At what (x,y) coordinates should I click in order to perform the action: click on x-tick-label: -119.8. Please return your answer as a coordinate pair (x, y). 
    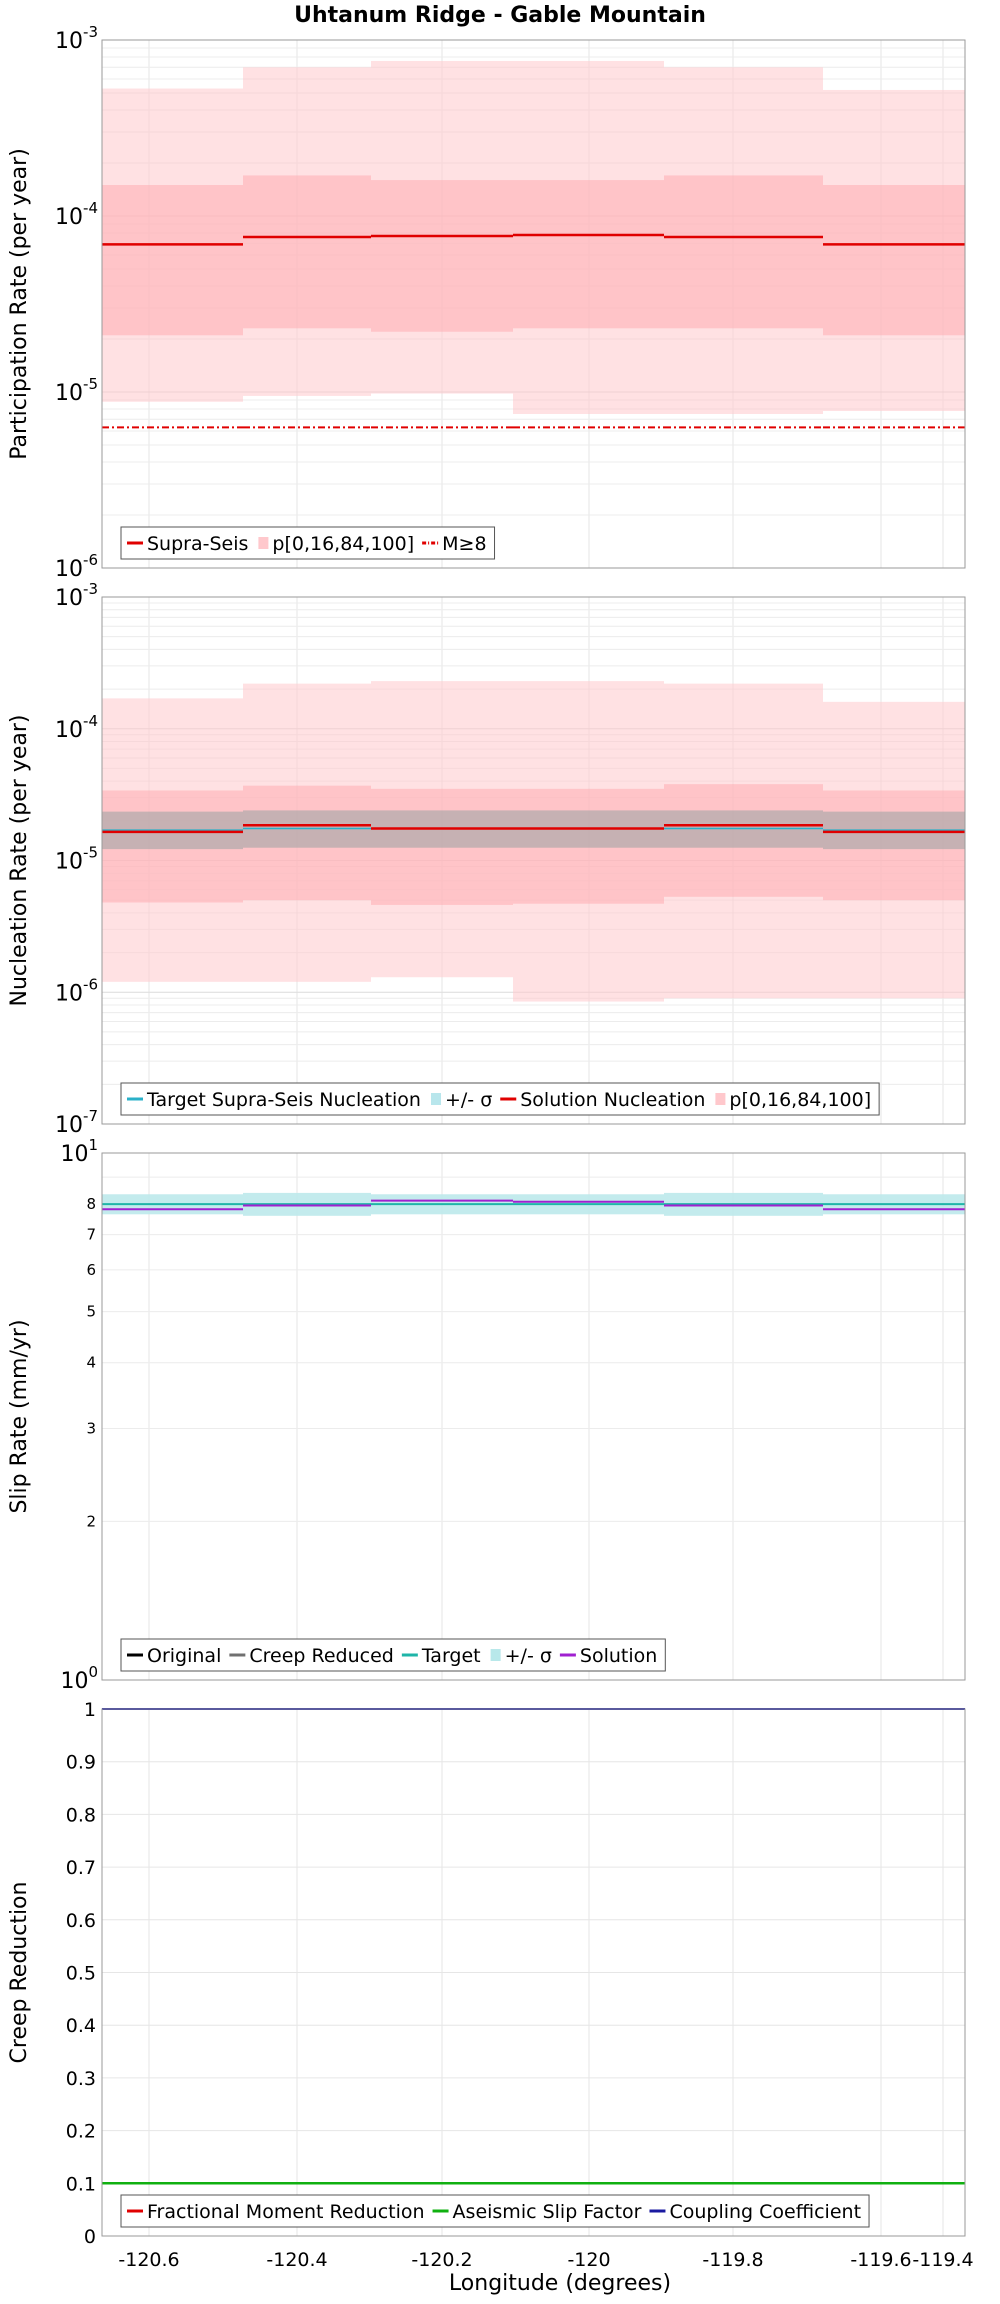
    Looking at the image, I should click on (732, 2260).